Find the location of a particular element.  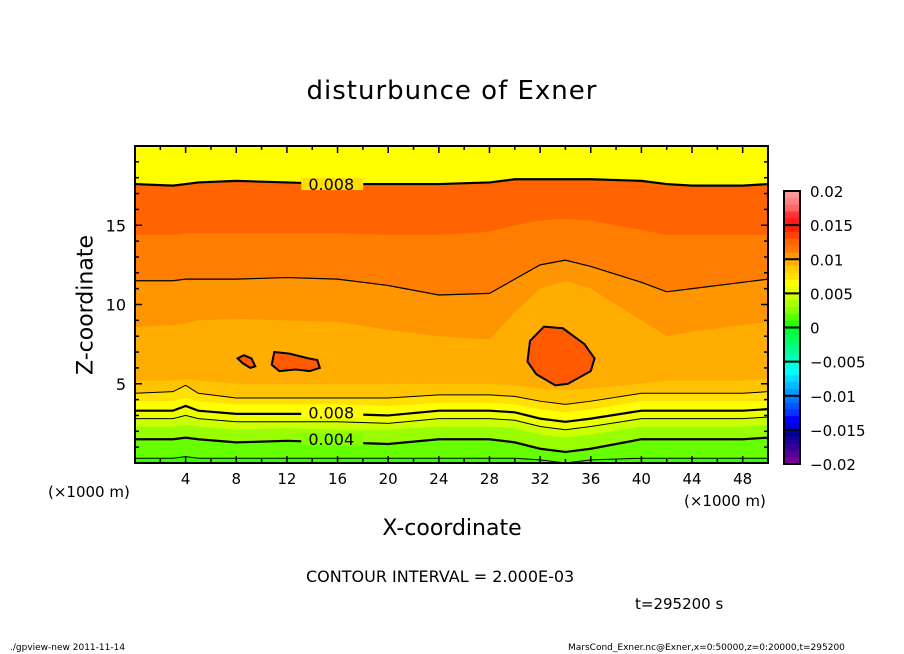

colorbar-tick-label: −0.015 is located at coordinates (838, 431).